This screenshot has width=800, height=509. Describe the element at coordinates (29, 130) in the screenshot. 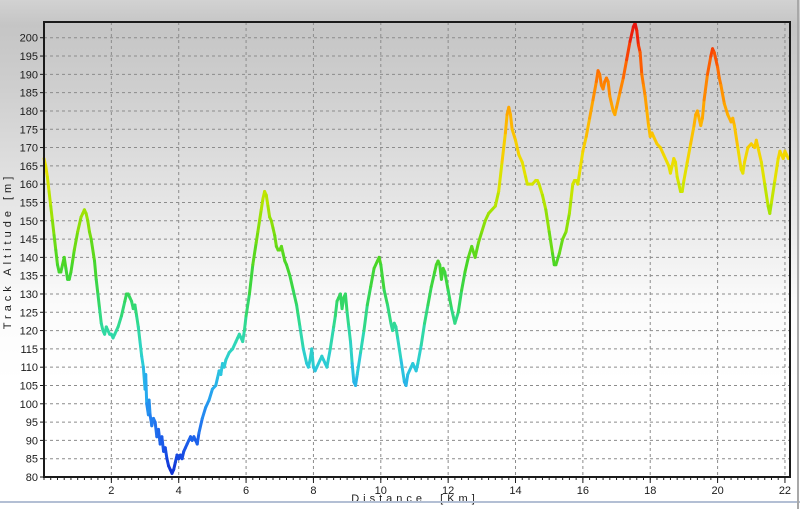

I see `y-tick-label: 175` at that location.